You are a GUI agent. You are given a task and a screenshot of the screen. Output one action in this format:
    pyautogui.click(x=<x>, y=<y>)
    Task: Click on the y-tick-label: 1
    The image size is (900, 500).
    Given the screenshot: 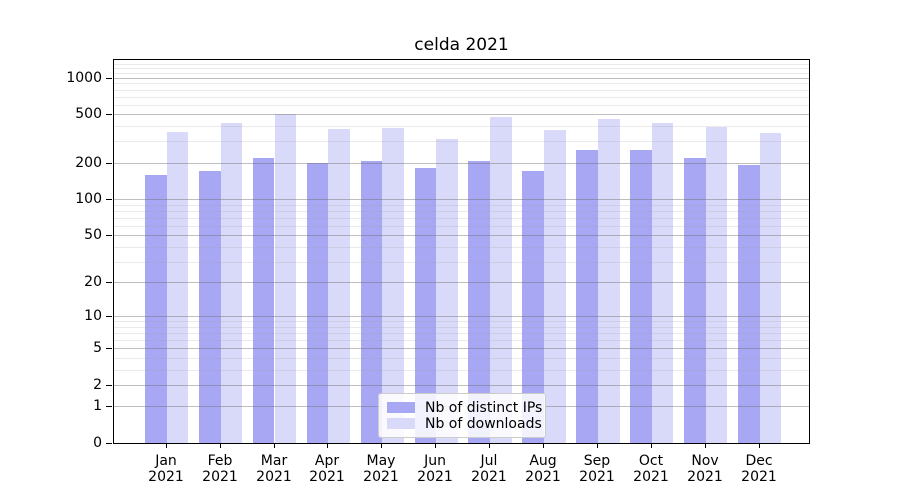 What is the action you would take?
    pyautogui.click(x=97, y=406)
    